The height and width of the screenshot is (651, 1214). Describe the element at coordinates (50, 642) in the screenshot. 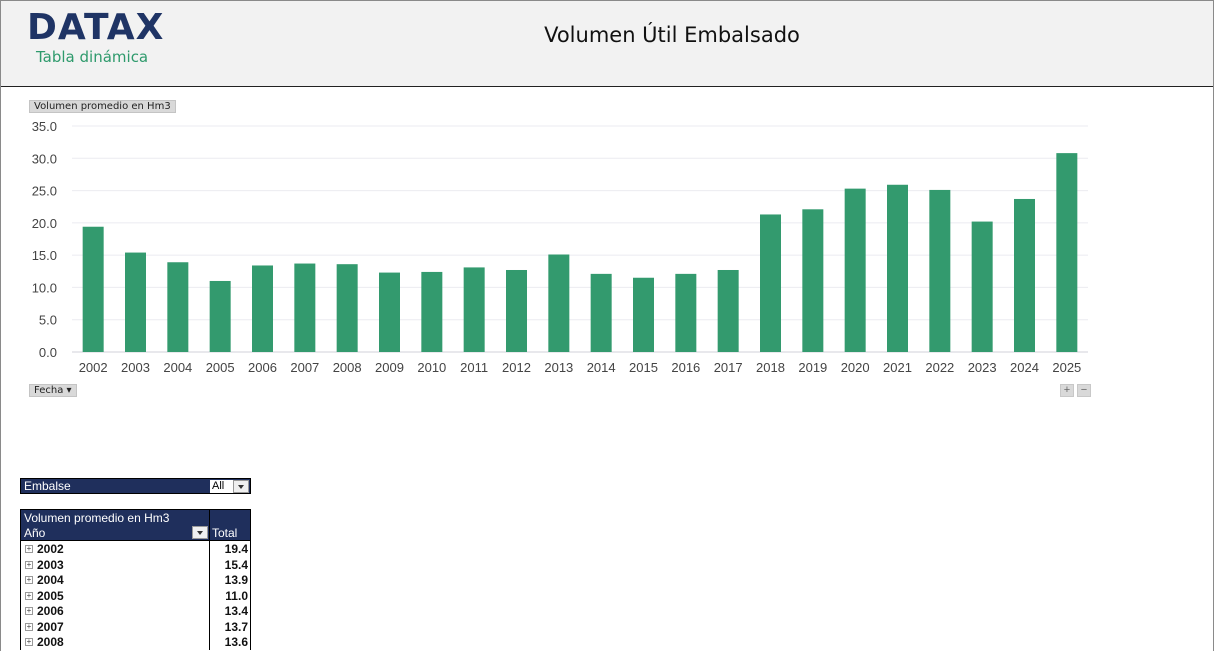

I see `row-year: 2008` at that location.